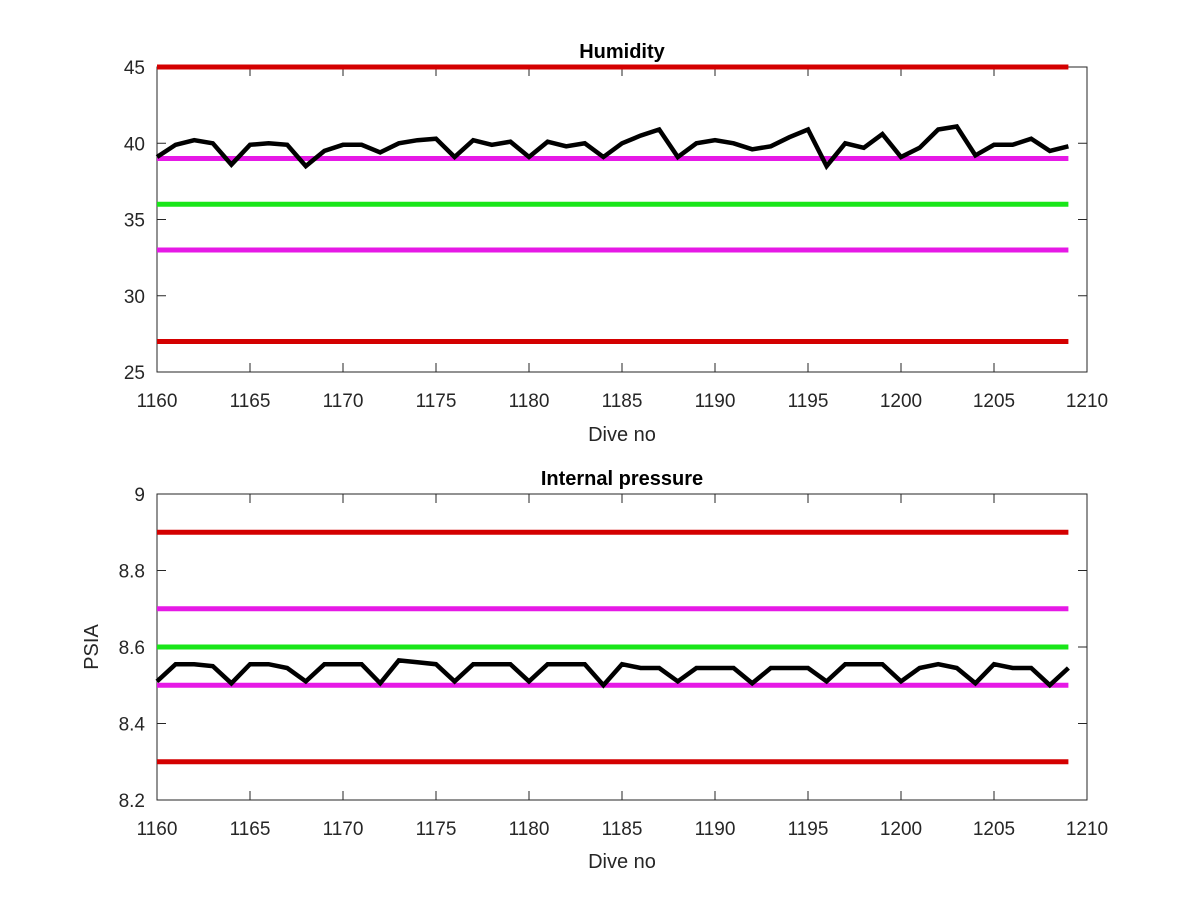 The height and width of the screenshot is (900, 1200). Describe the element at coordinates (134, 144) in the screenshot. I see `y-tick-label: 40` at that location.